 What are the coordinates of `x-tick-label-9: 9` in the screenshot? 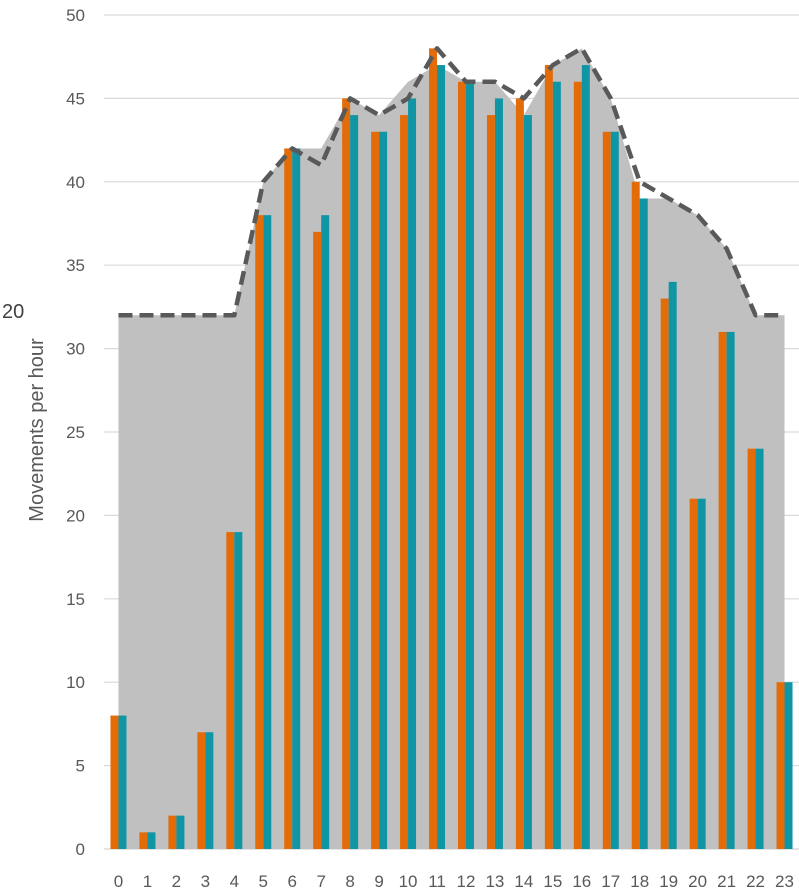 It's located at (378, 881).